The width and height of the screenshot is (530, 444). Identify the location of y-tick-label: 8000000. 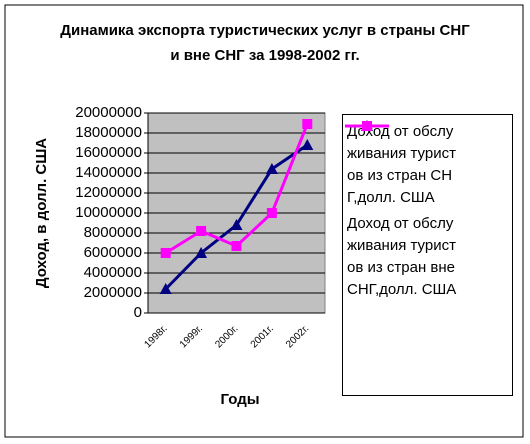
(113, 232).